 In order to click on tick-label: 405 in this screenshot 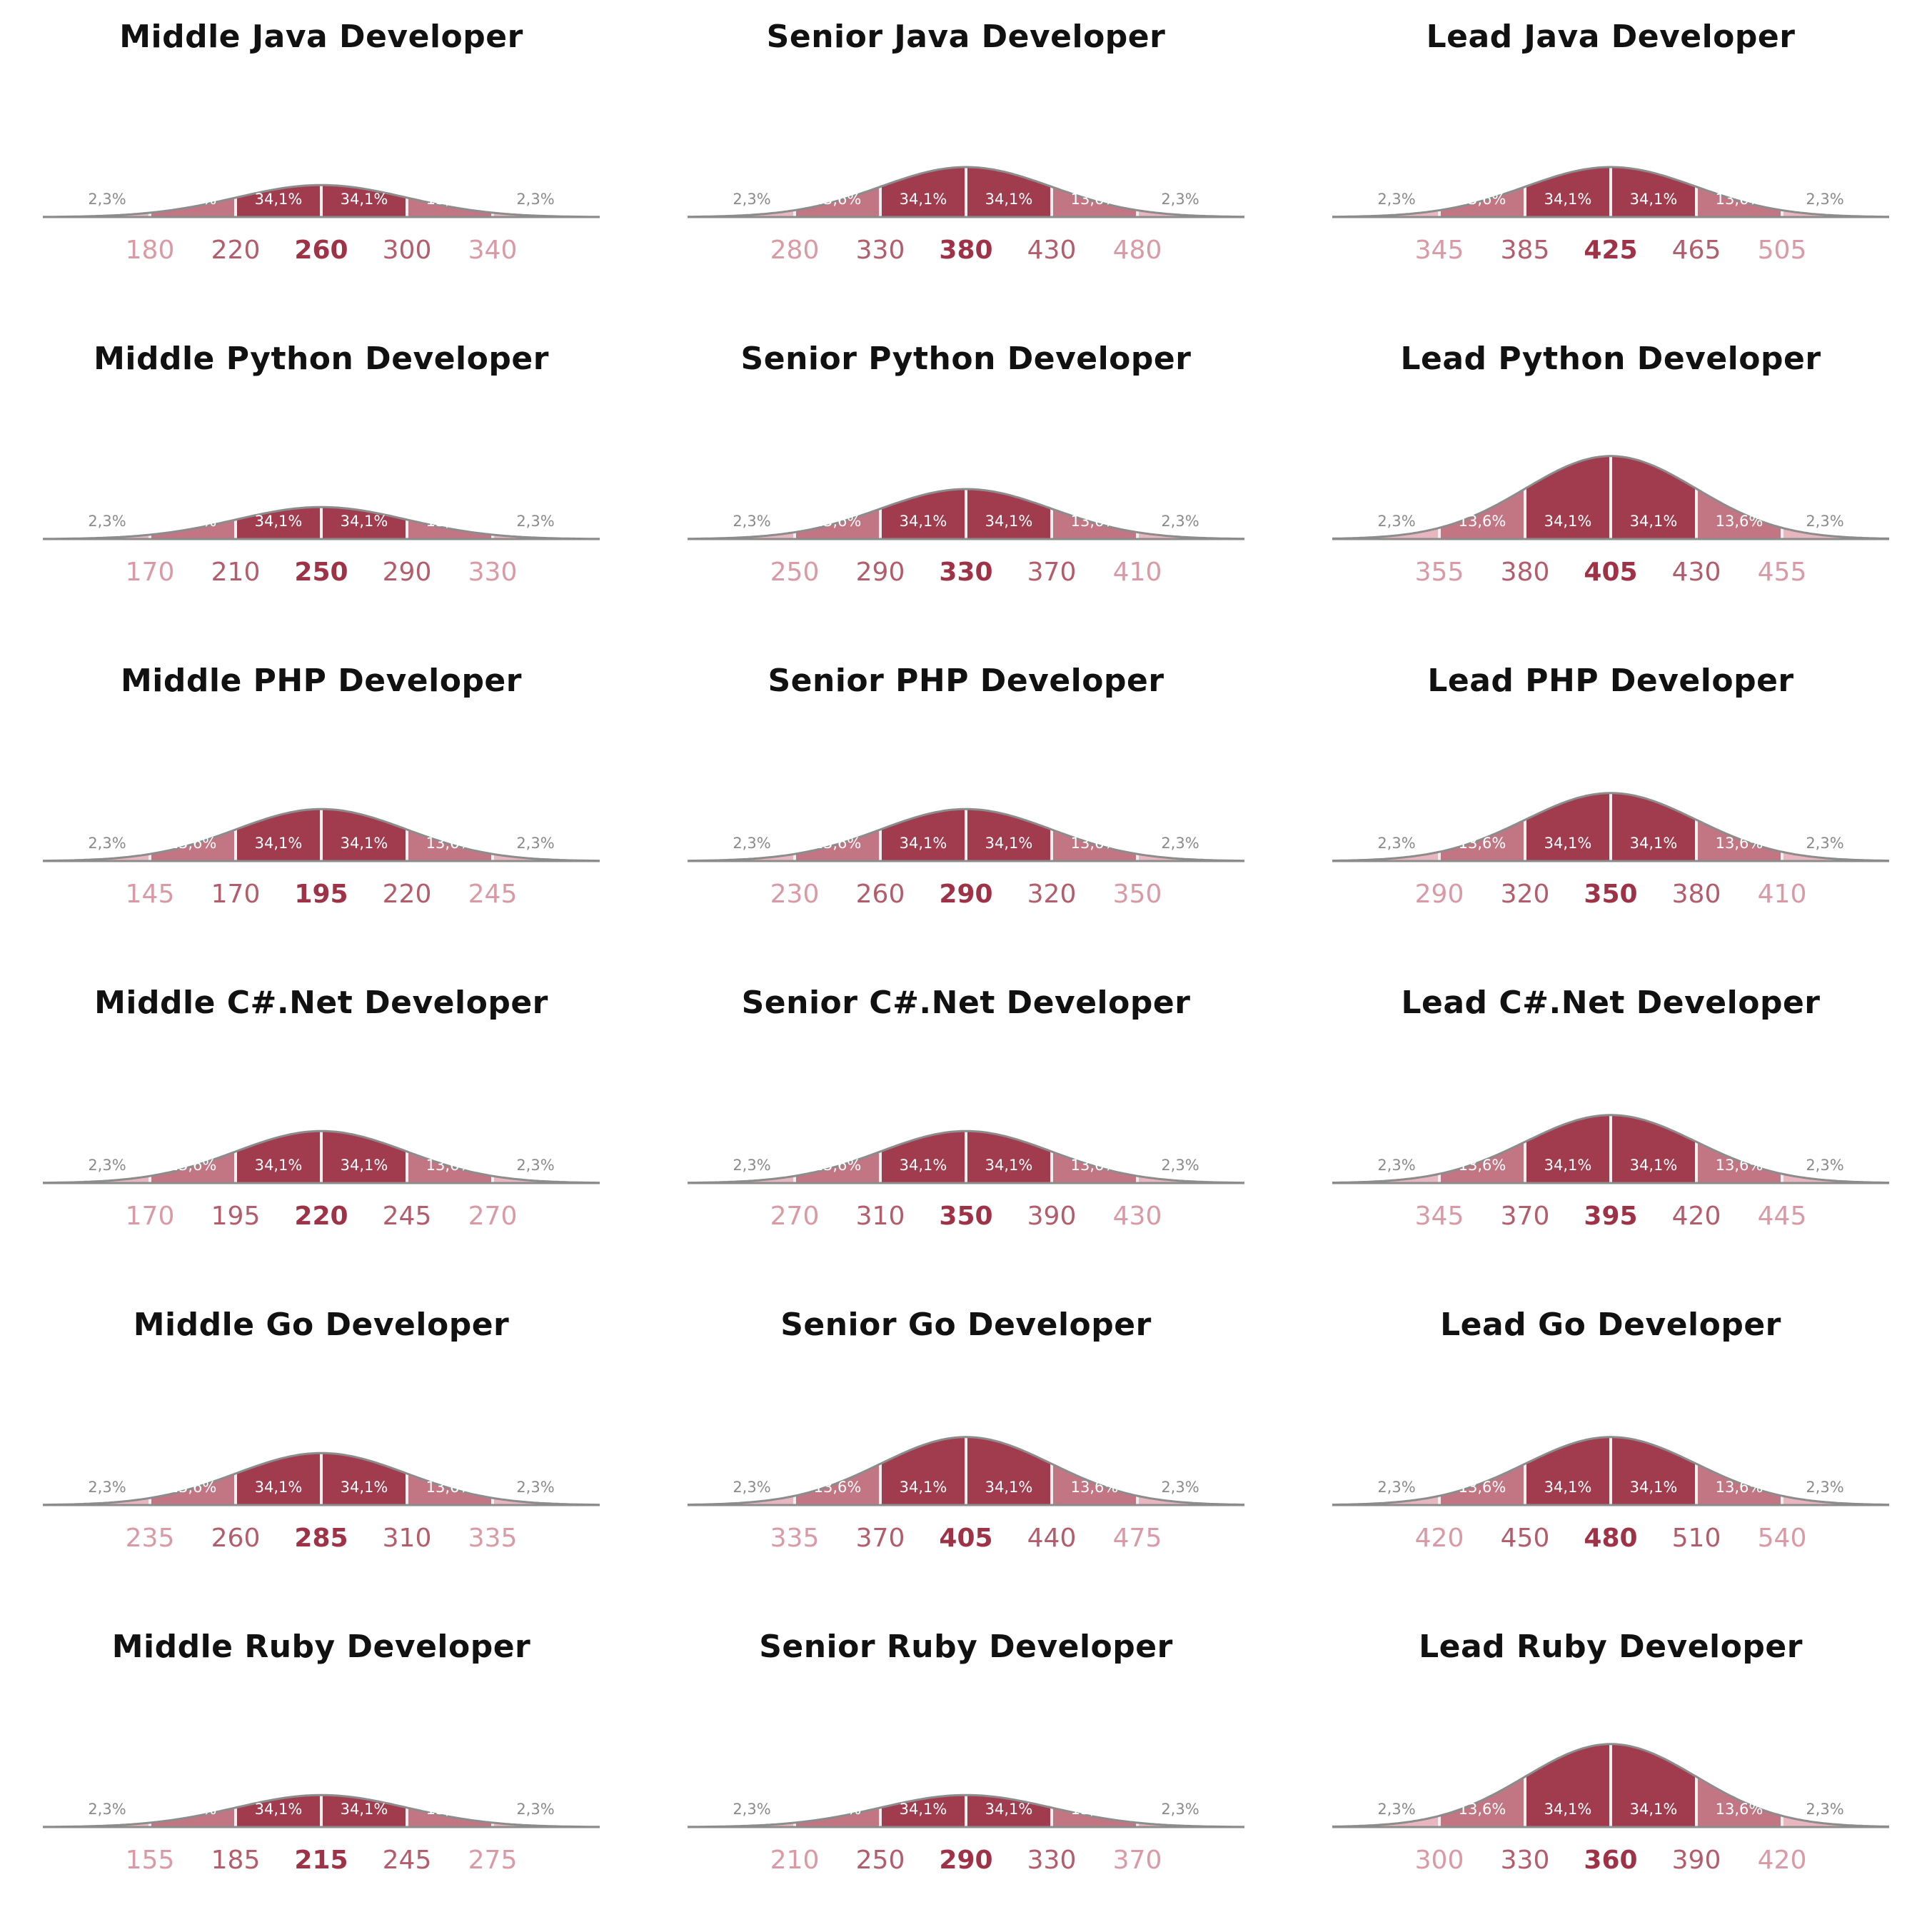, I will do `click(1610, 572)`.